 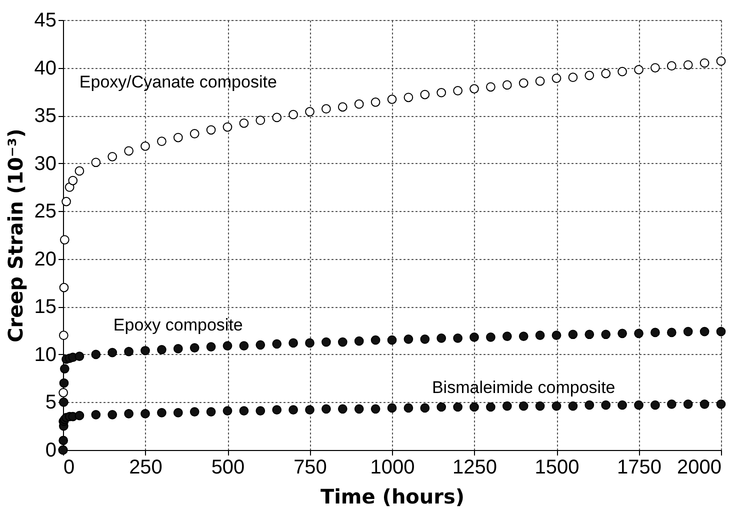 What do you see at coordinates (699, 467) in the screenshot?
I see `x-tick-label: 2000` at bounding box center [699, 467].